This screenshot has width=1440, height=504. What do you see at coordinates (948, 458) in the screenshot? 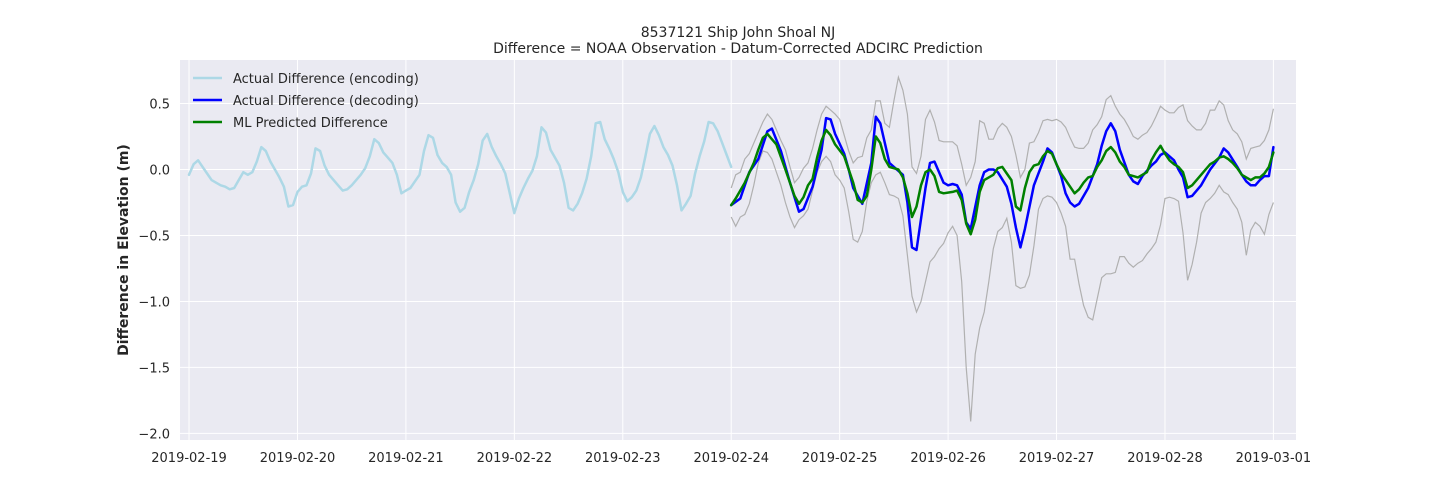
I see `x-tick-label: 2019-02-26` at bounding box center [948, 458].